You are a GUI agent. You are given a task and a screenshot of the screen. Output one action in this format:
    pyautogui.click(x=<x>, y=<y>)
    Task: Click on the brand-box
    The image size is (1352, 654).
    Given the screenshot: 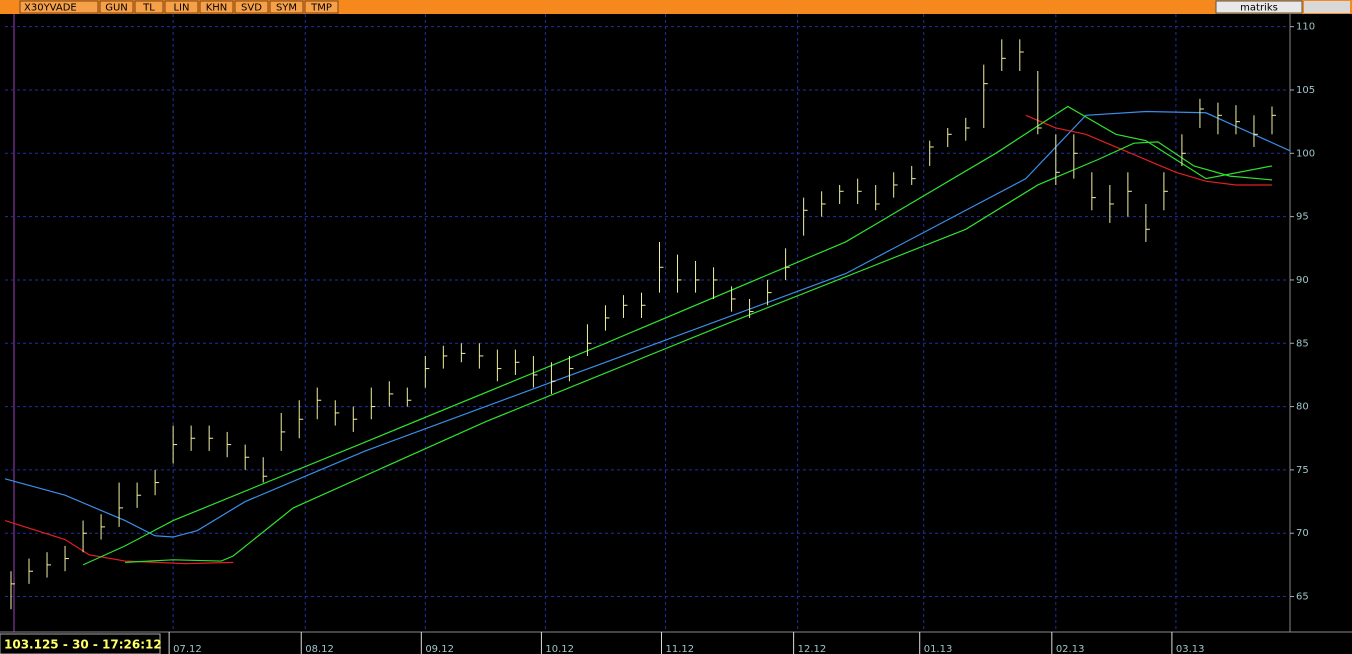 What is the action you would take?
    pyautogui.click(x=1259, y=7)
    